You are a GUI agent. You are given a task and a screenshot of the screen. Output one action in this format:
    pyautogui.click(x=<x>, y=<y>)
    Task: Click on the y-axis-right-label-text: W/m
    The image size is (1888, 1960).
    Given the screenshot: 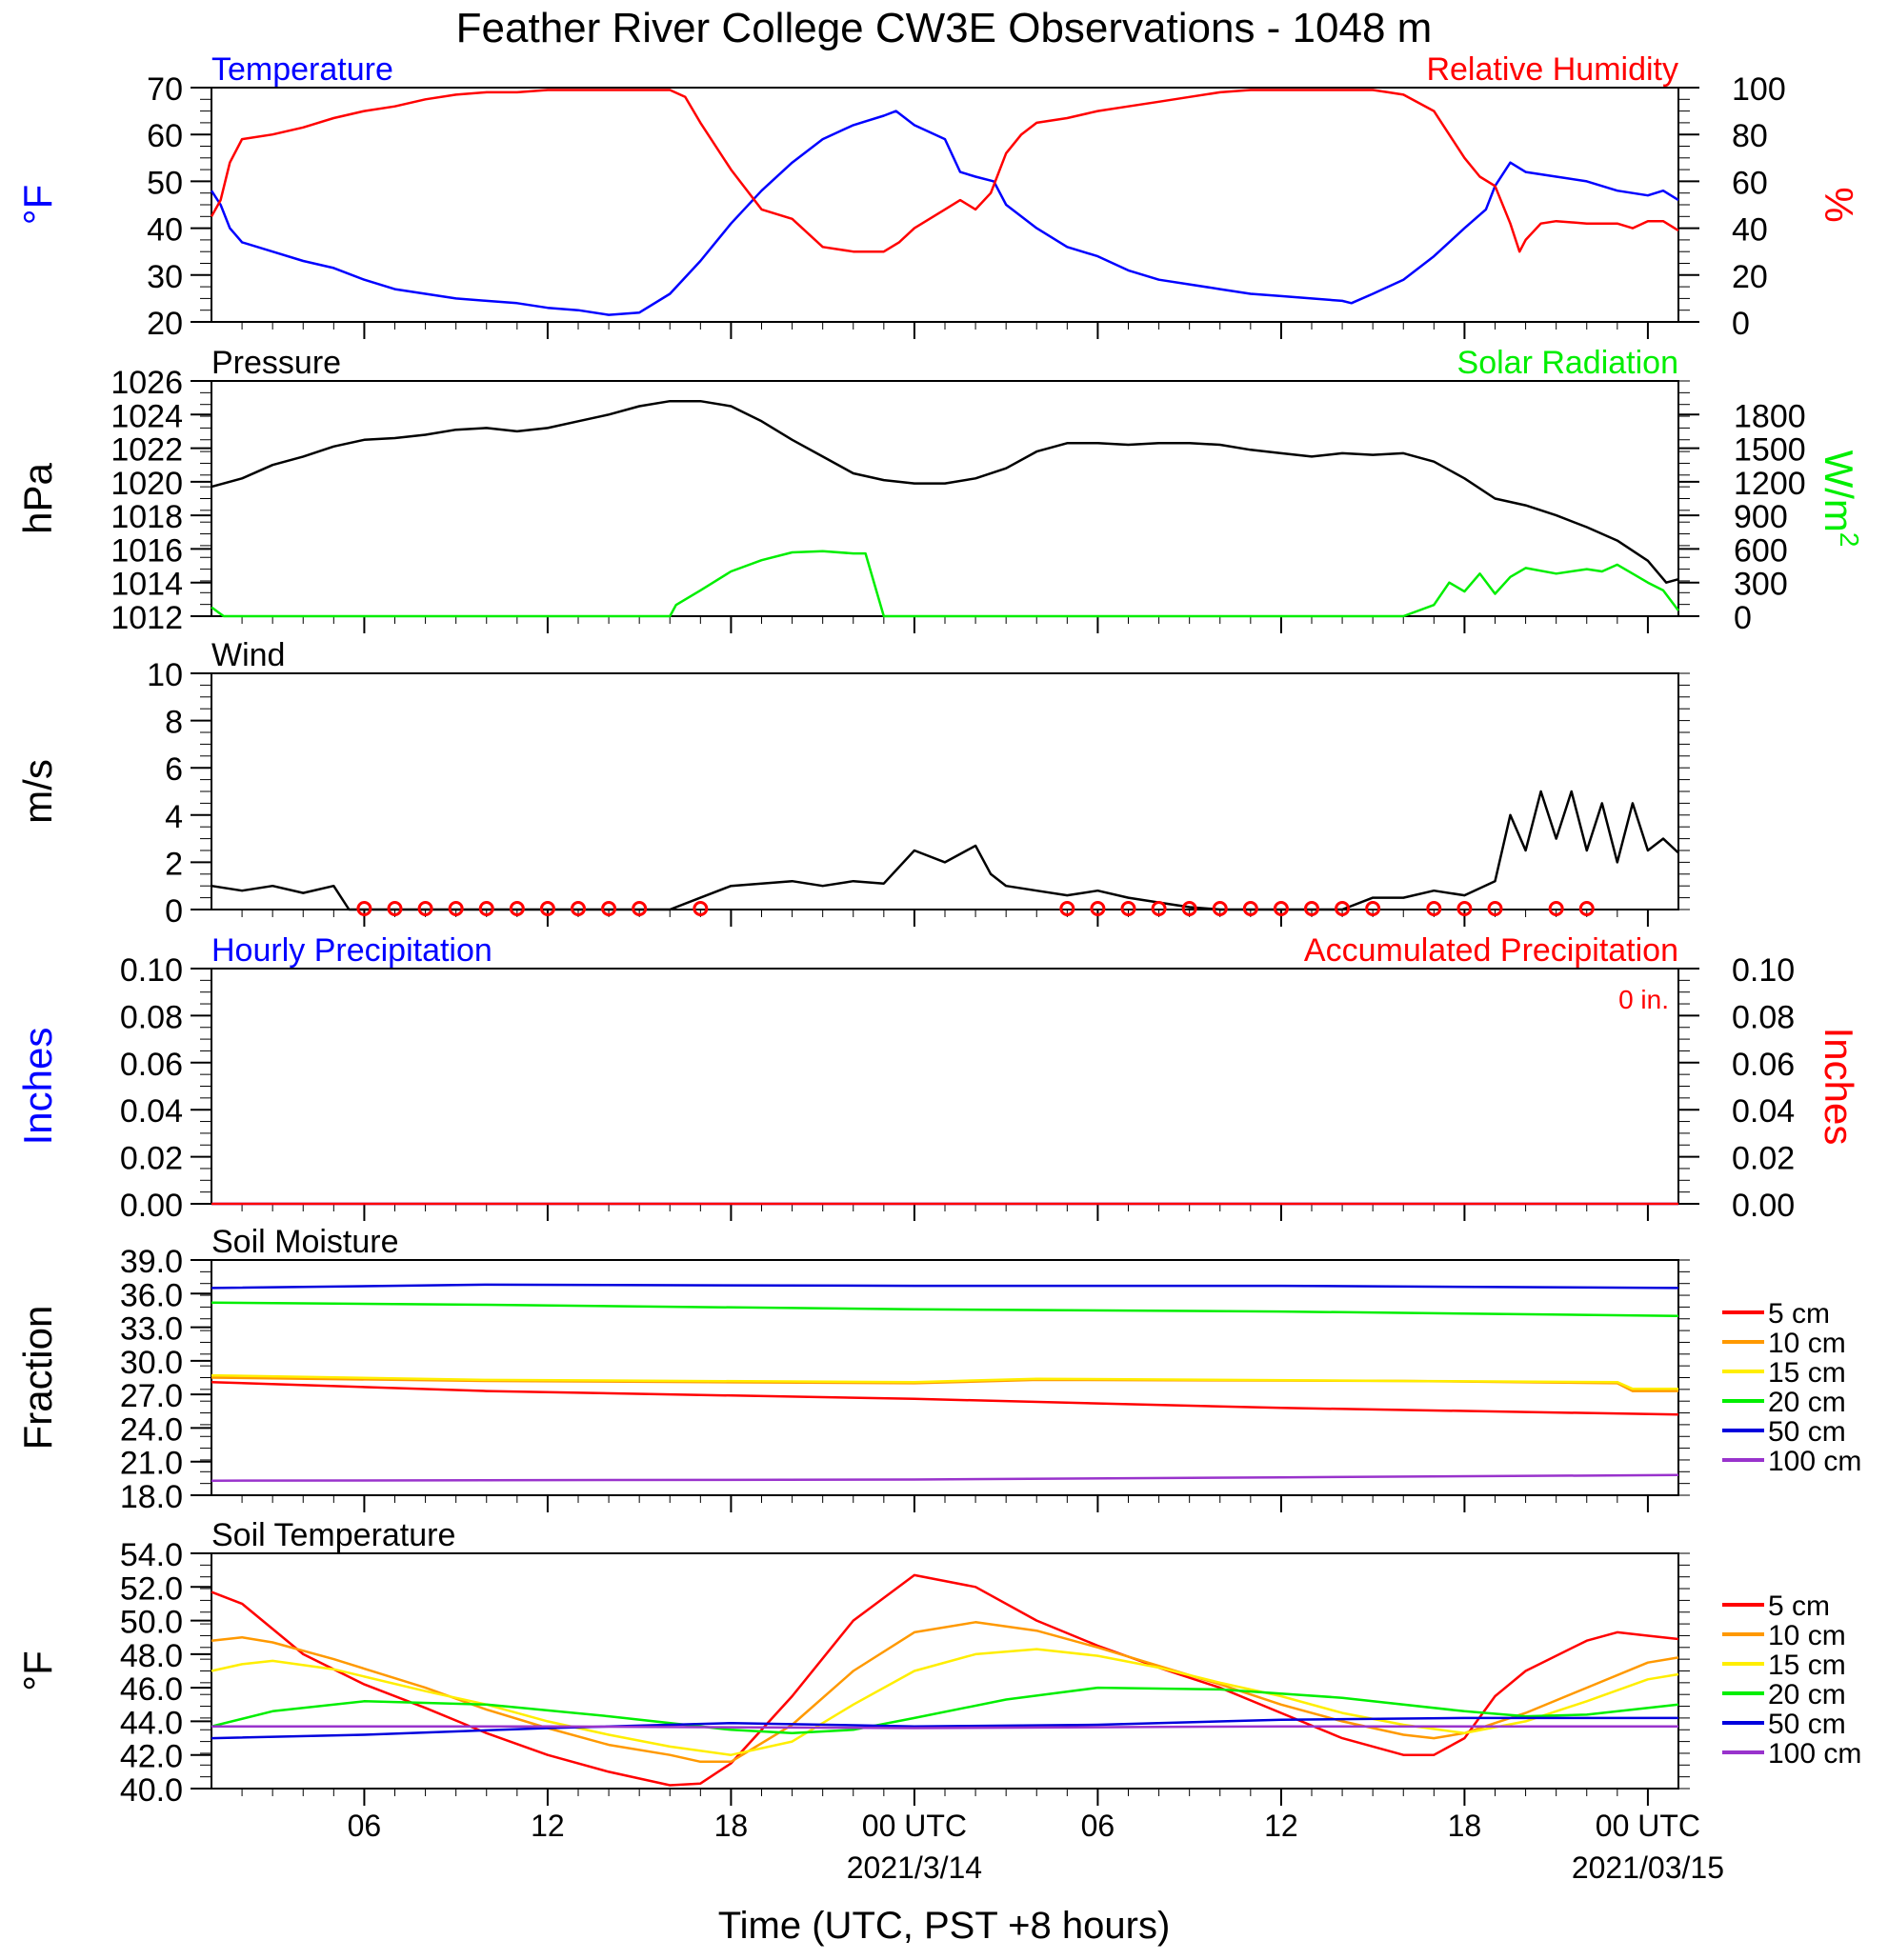 What is the action you would take?
    pyautogui.click(x=1839, y=491)
    